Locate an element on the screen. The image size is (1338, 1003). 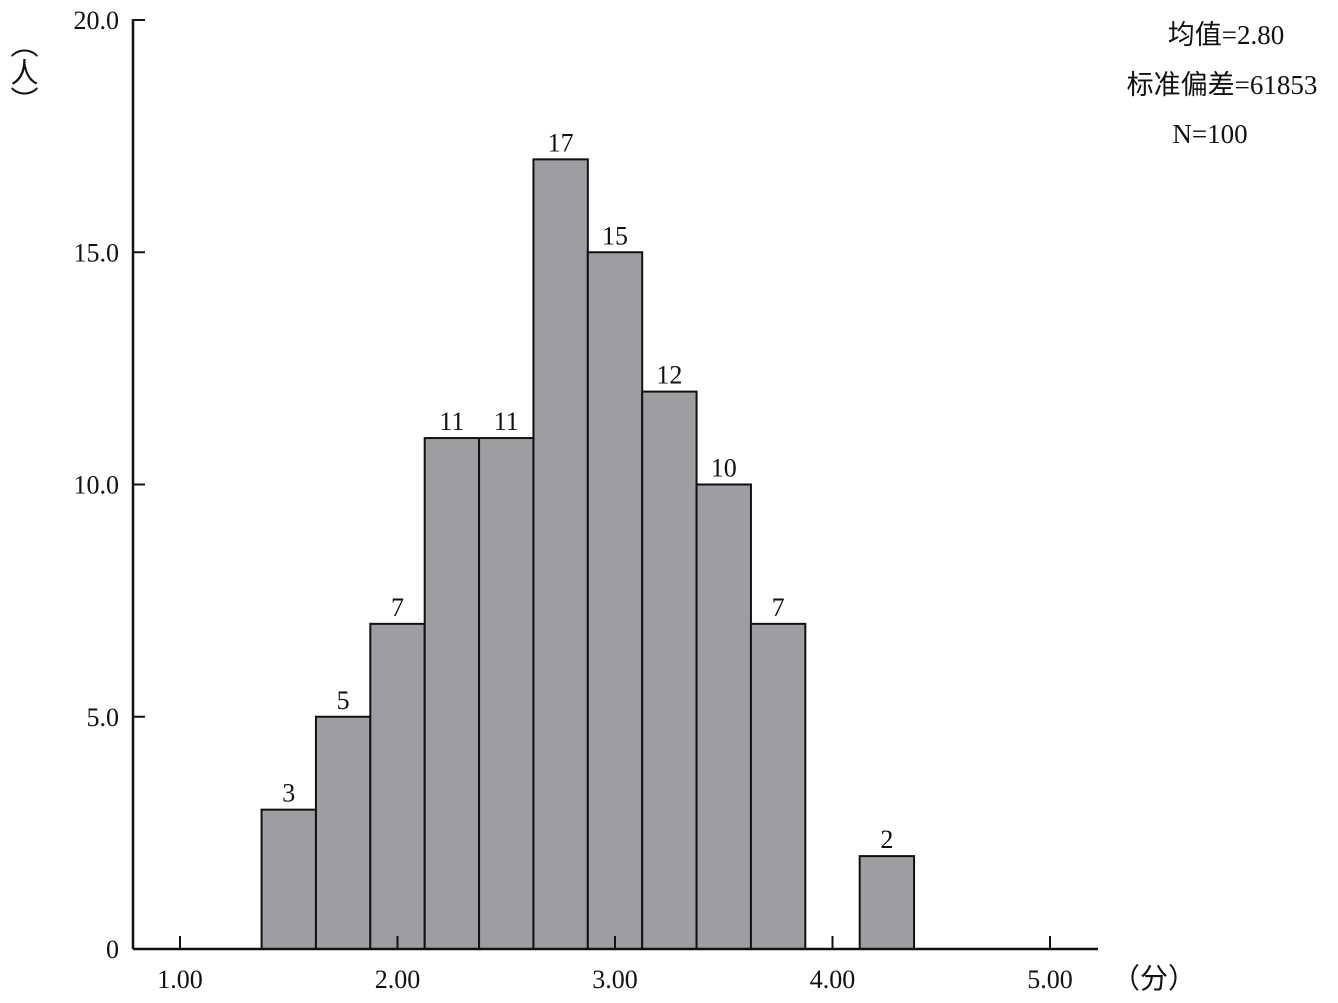
stat-std: 标准偏差=61853 is located at coordinates (1222, 85).